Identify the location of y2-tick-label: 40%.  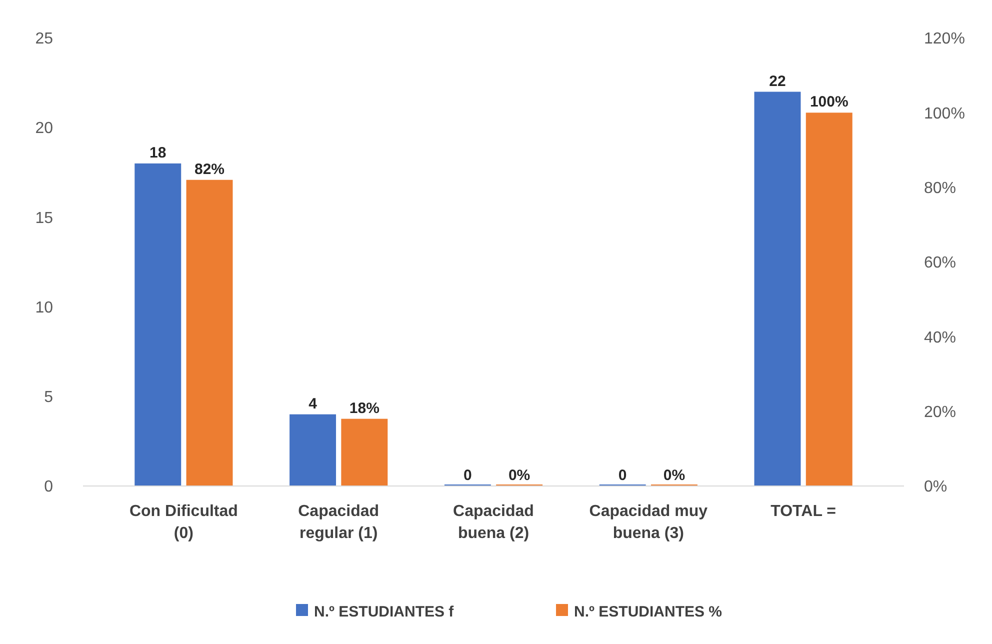
(940, 337).